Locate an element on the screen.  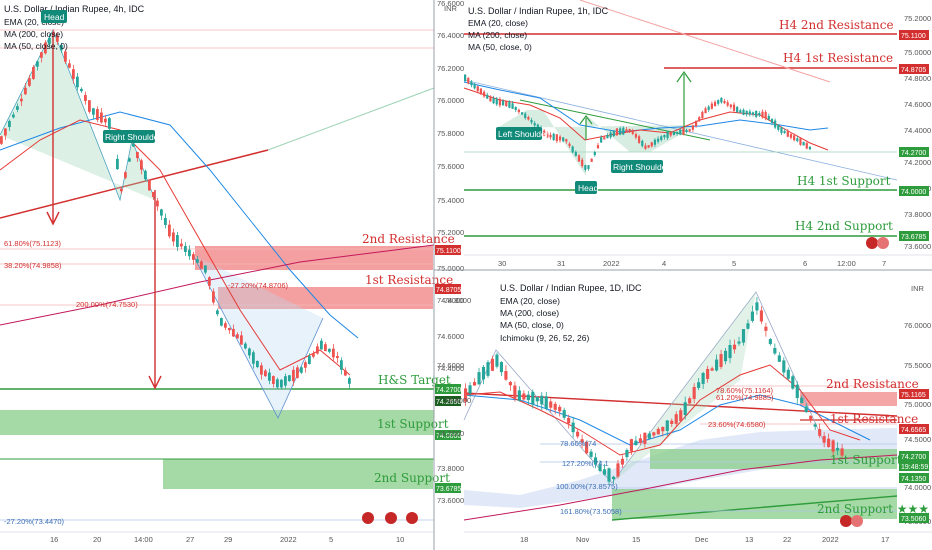
p2-rtick-5: 74.4000 is located at coordinates (917, 130).